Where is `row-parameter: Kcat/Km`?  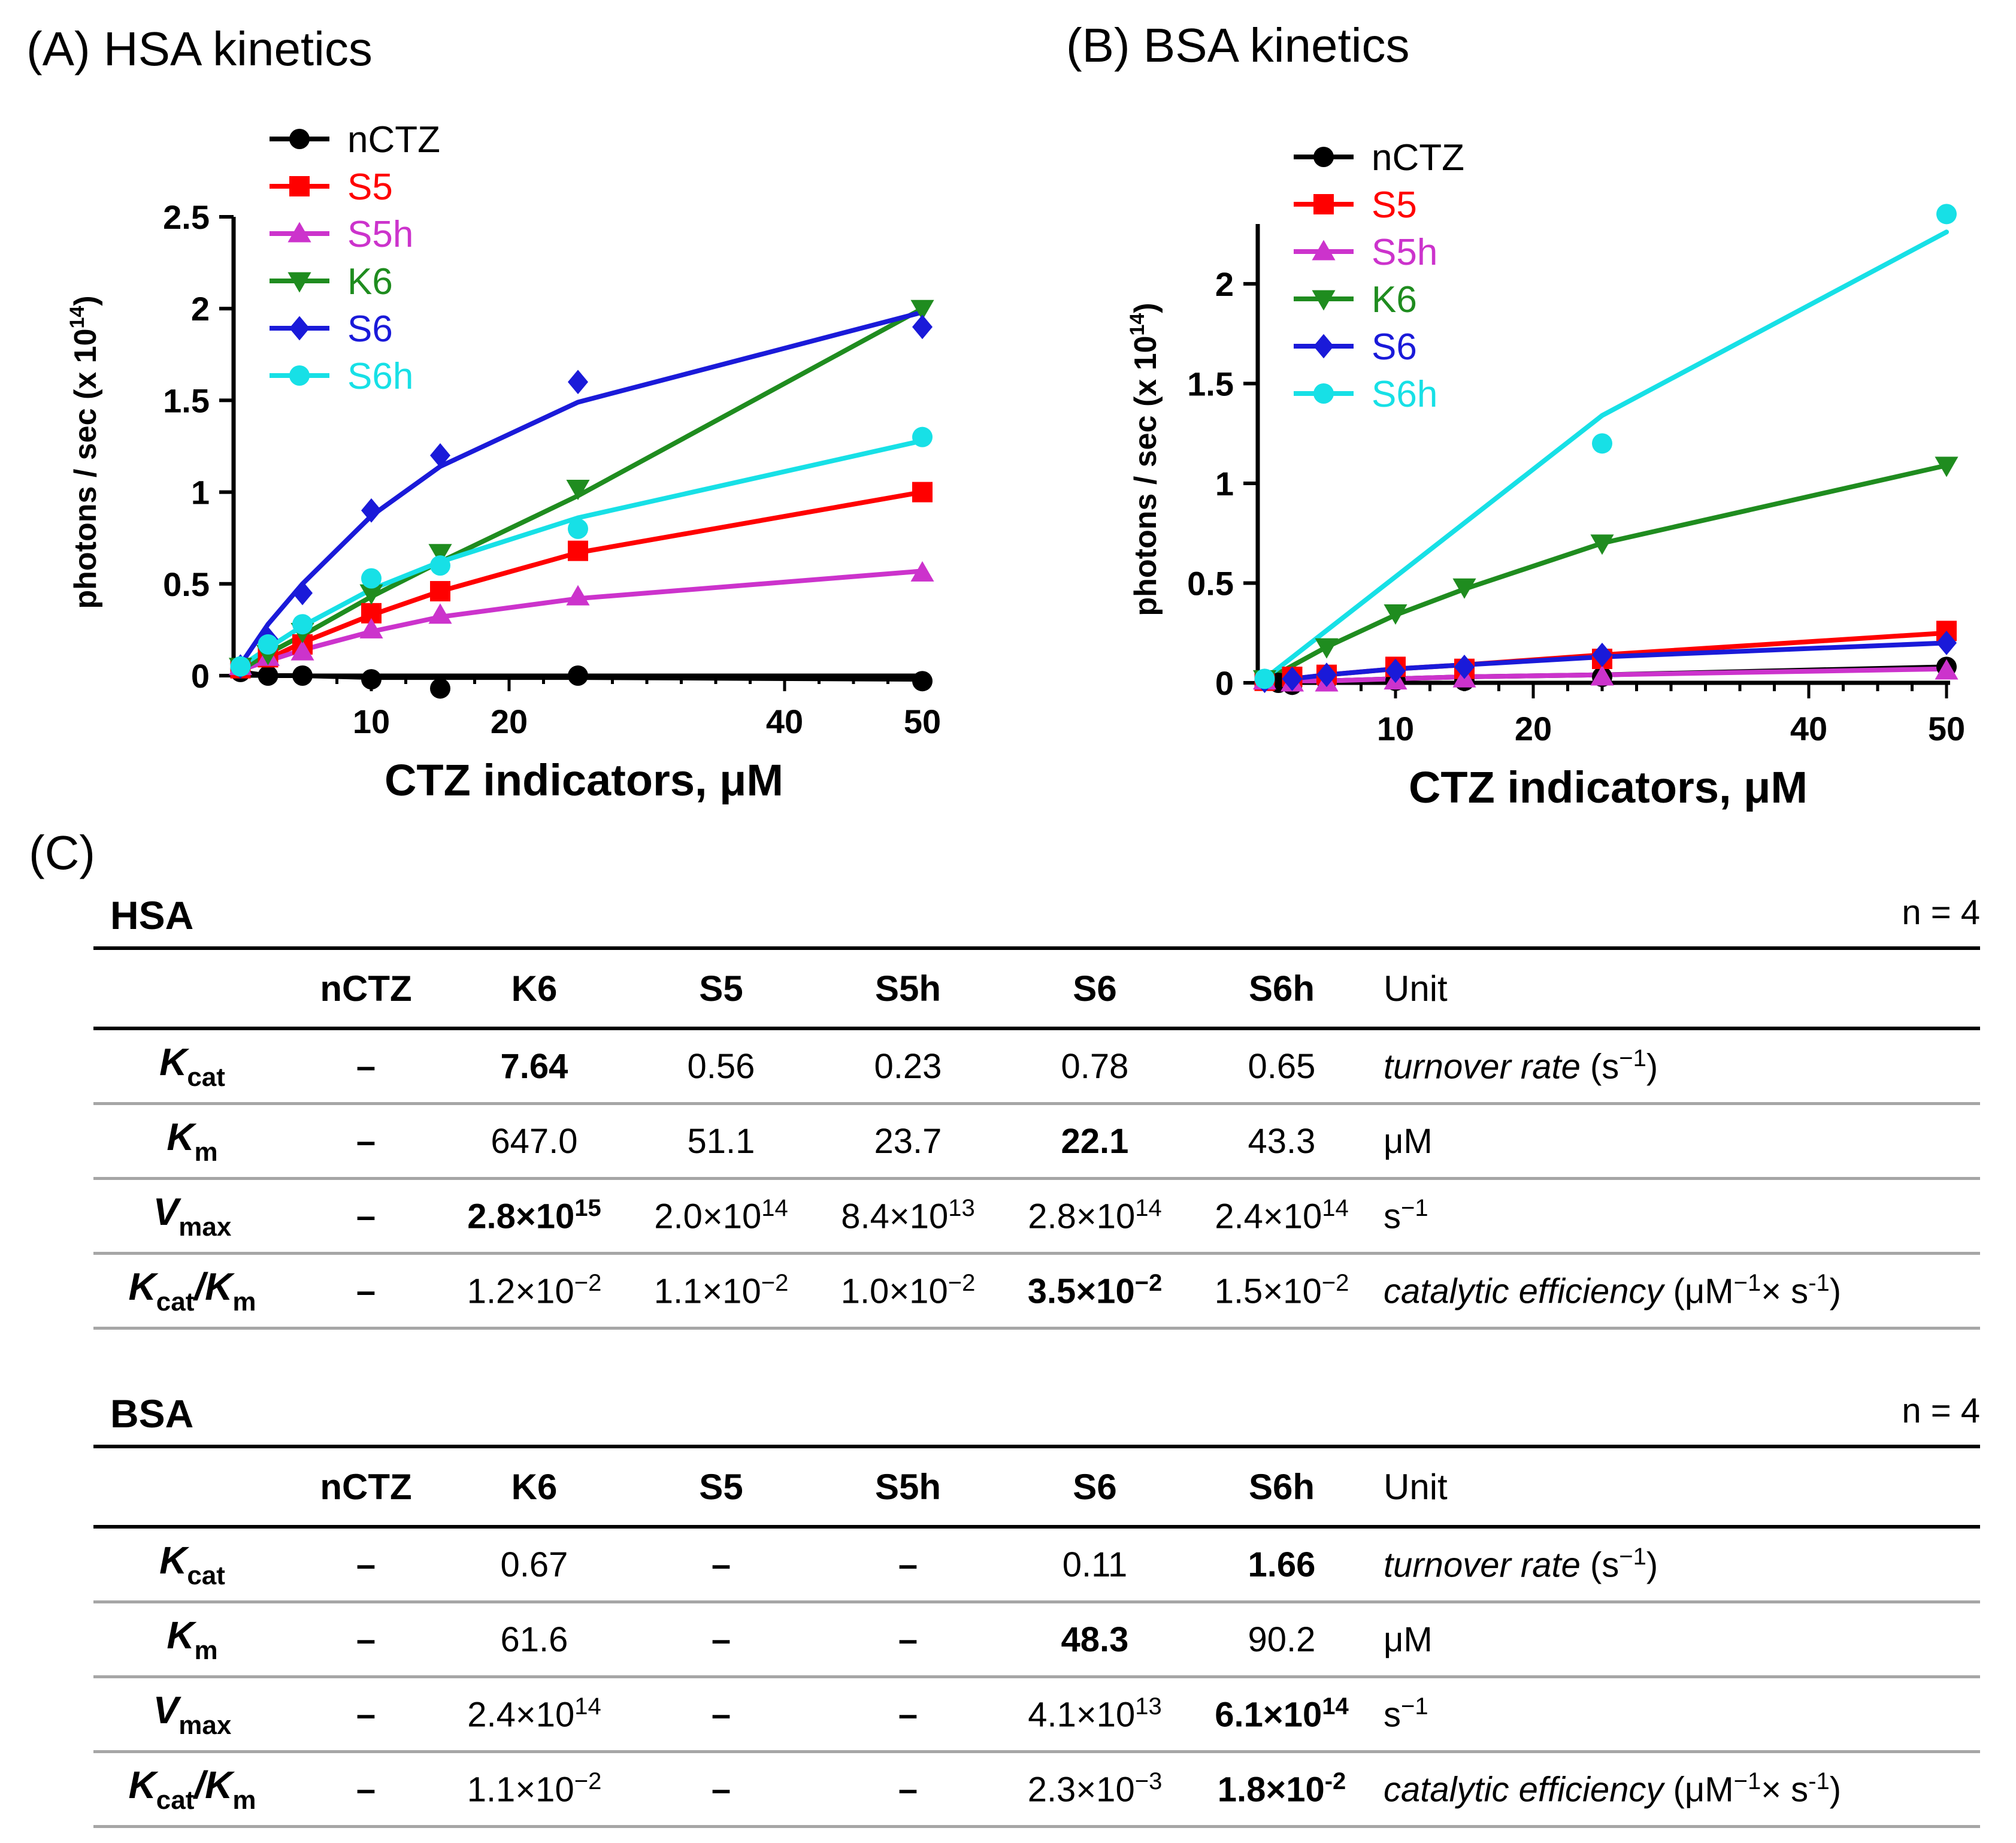
row-parameter: Kcat/Km is located at coordinates (192, 1790).